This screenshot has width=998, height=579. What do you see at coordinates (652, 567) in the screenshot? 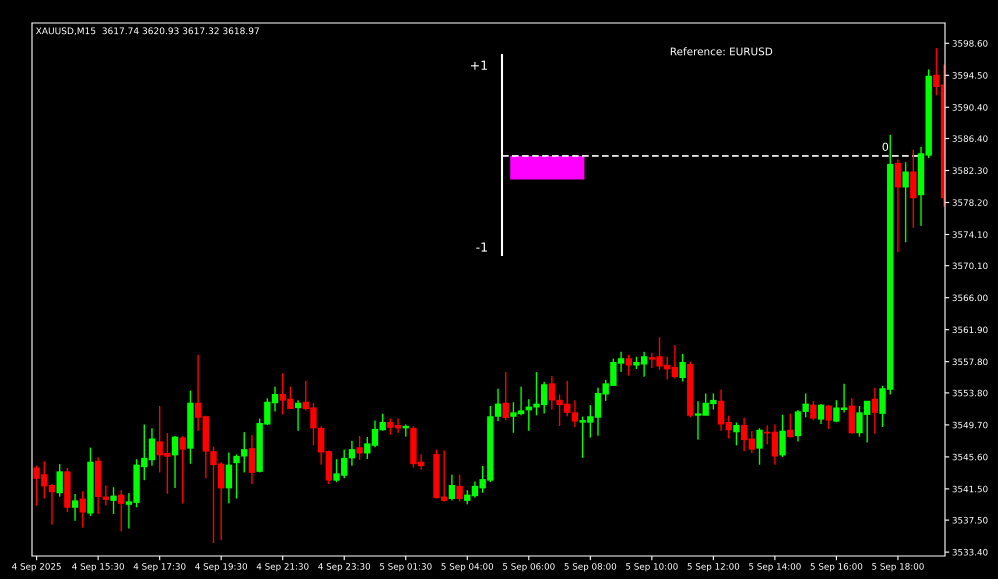
I see `x-tick-label: 5 Sep 10:00` at bounding box center [652, 567].